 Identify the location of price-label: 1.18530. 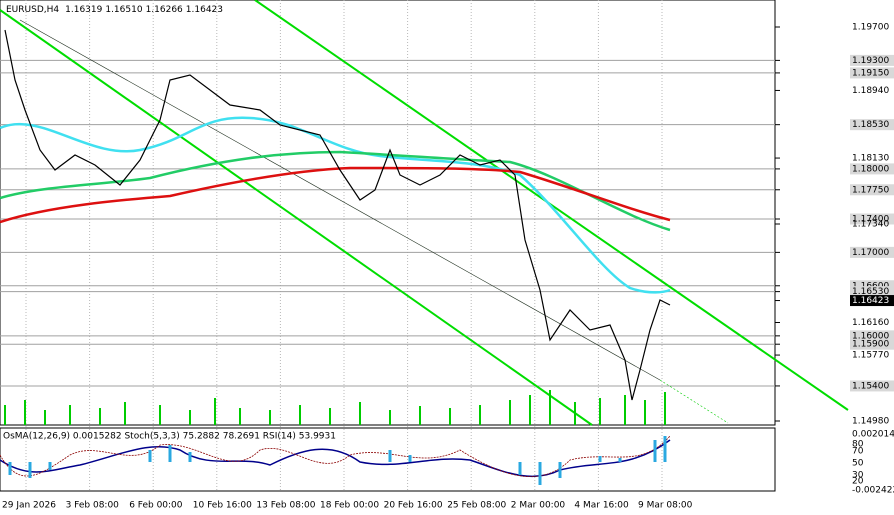
(870, 125).